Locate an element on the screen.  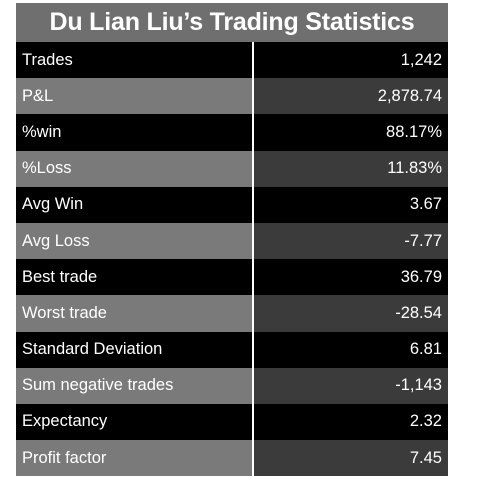
stat-value-avg-win: 3.67 is located at coordinates (350, 204).